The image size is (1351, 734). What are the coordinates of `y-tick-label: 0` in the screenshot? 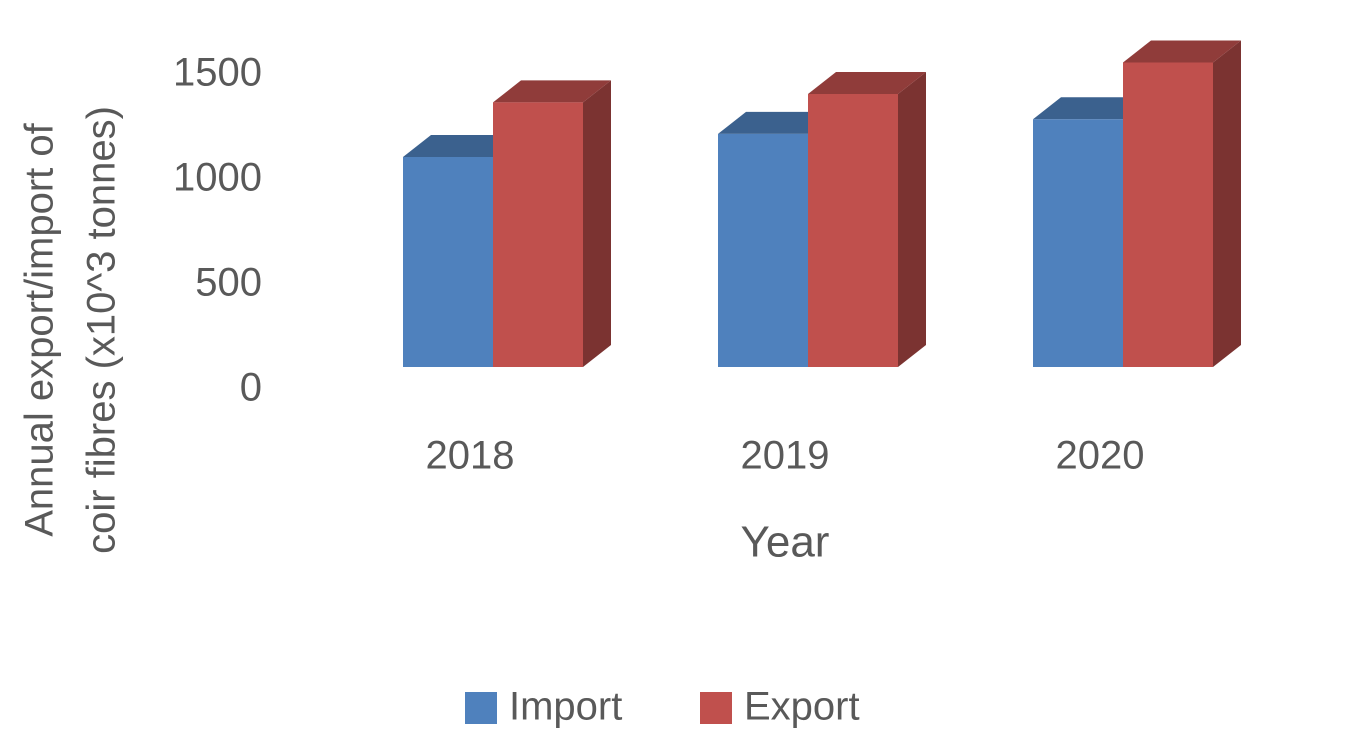 It's located at (251, 388).